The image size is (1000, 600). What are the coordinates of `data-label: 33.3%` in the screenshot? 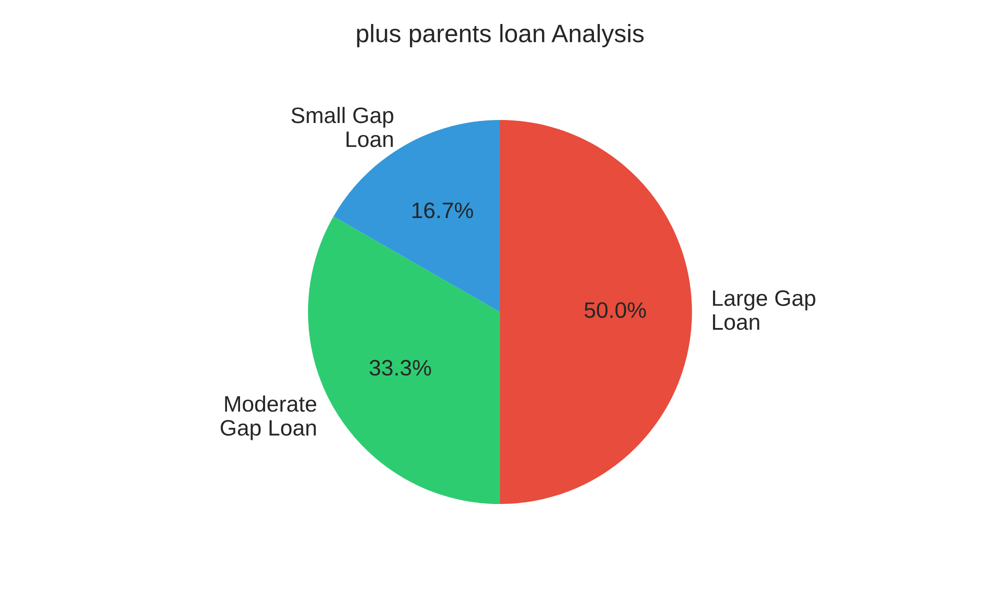 It's located at (401, 368).